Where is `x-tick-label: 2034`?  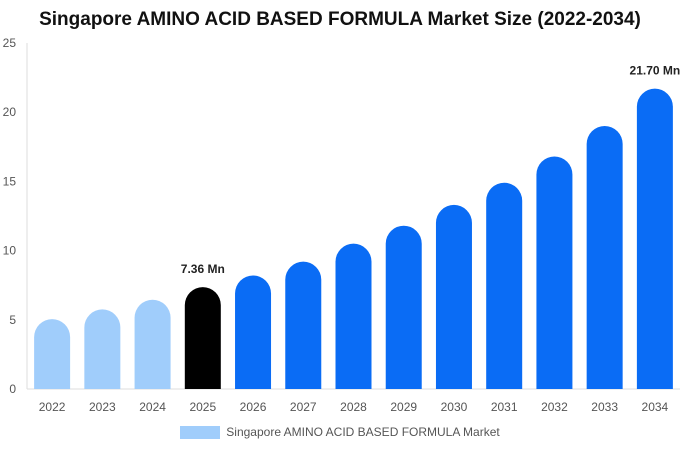 x-tick-label: 2034 is located at coordinates (655, 407).